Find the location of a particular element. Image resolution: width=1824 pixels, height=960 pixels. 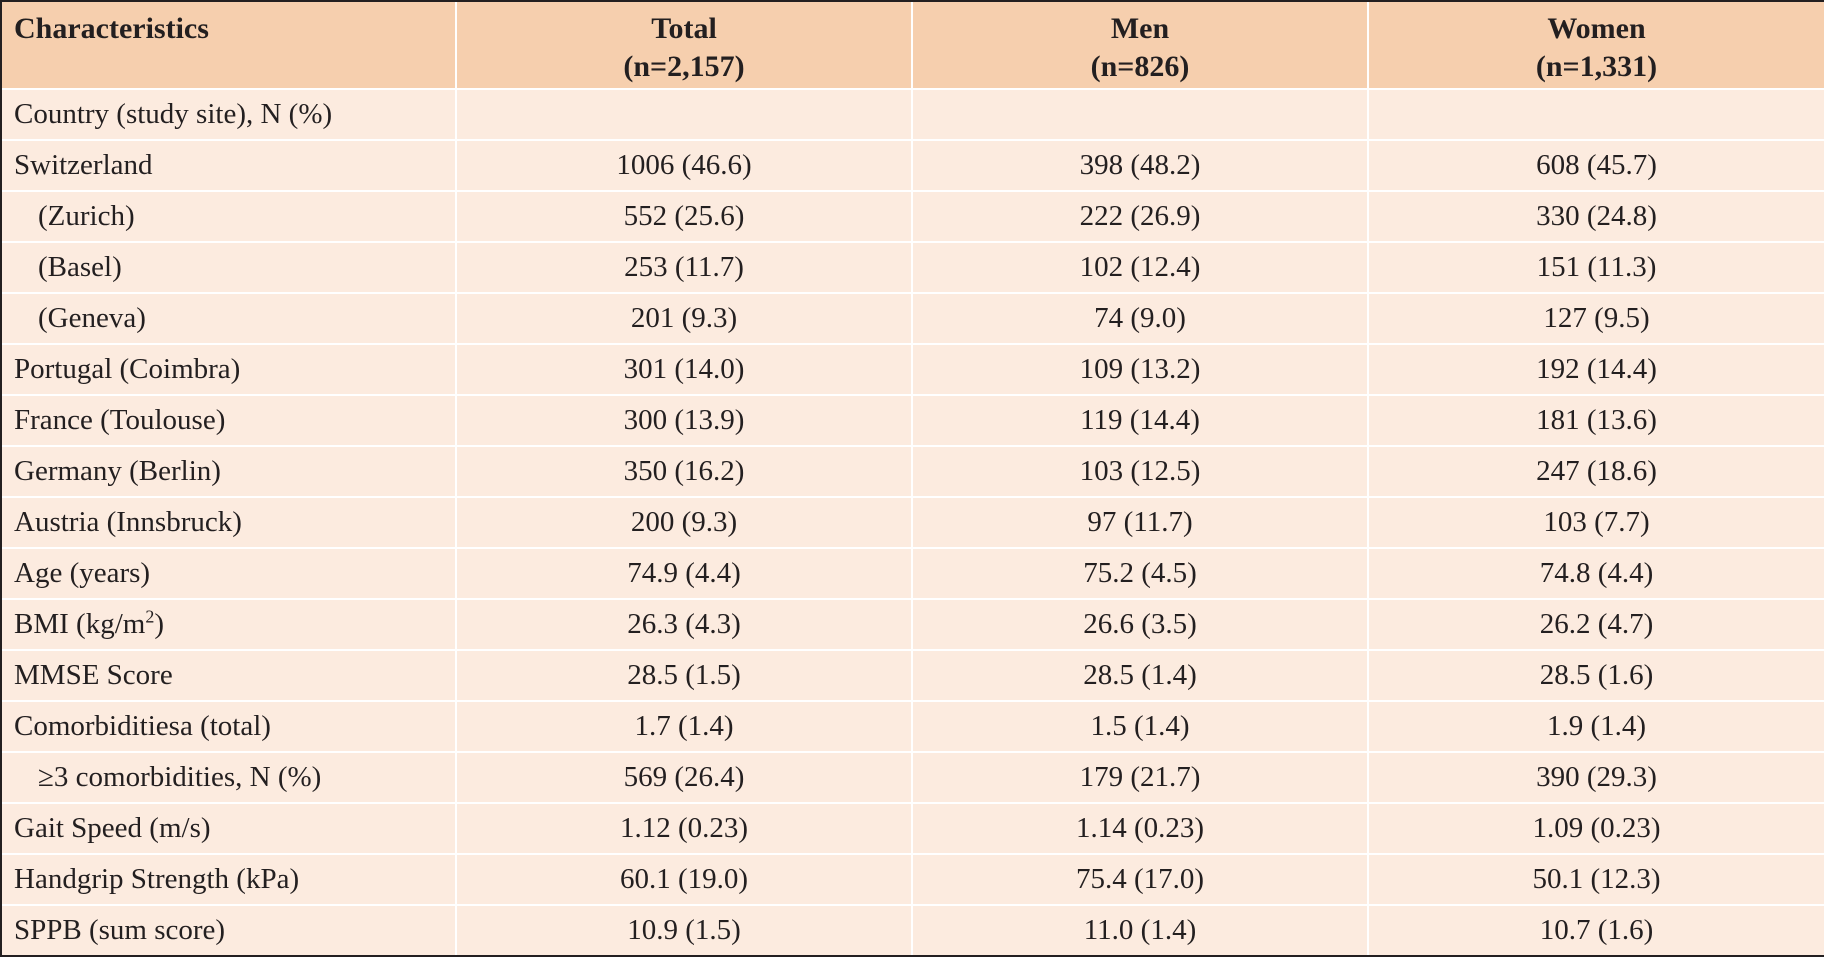

women-value: 28.5 (1.6) is located at coordinates (1595, 675).